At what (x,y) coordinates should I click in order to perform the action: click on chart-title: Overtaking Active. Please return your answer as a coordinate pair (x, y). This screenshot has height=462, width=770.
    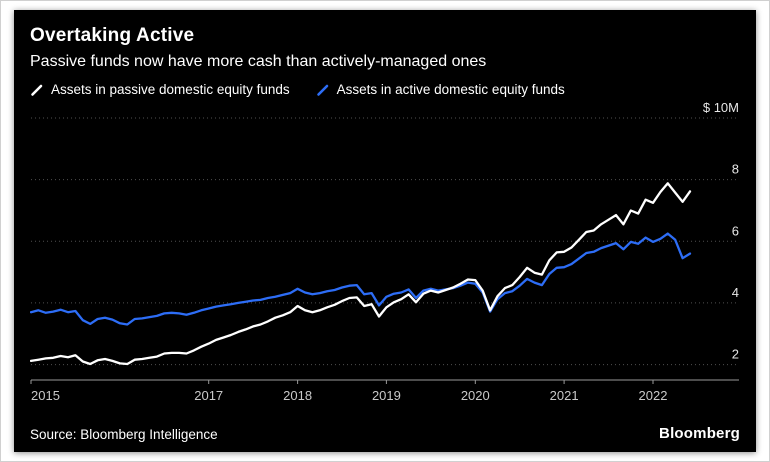
    Looking at the image, I should click on (112, 35).